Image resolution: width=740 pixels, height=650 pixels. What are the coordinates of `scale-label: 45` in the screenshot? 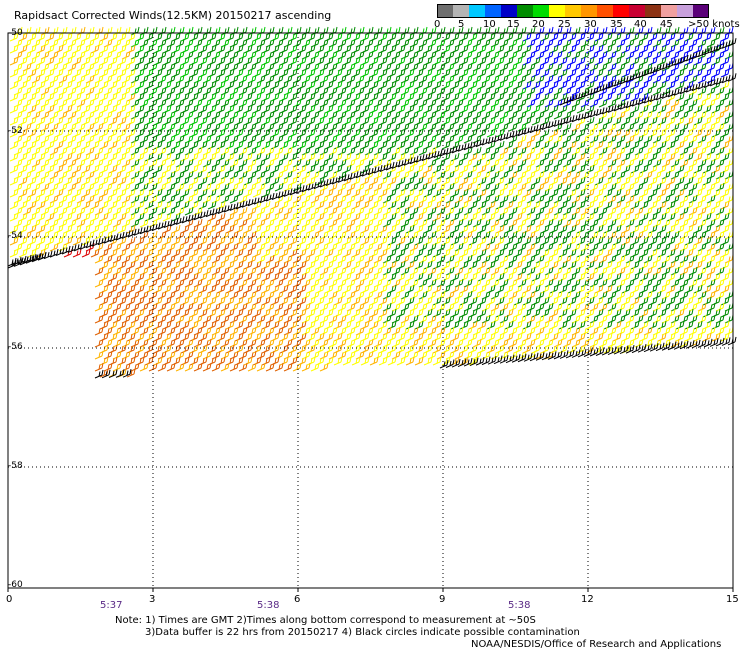 It's located at (666, 24).